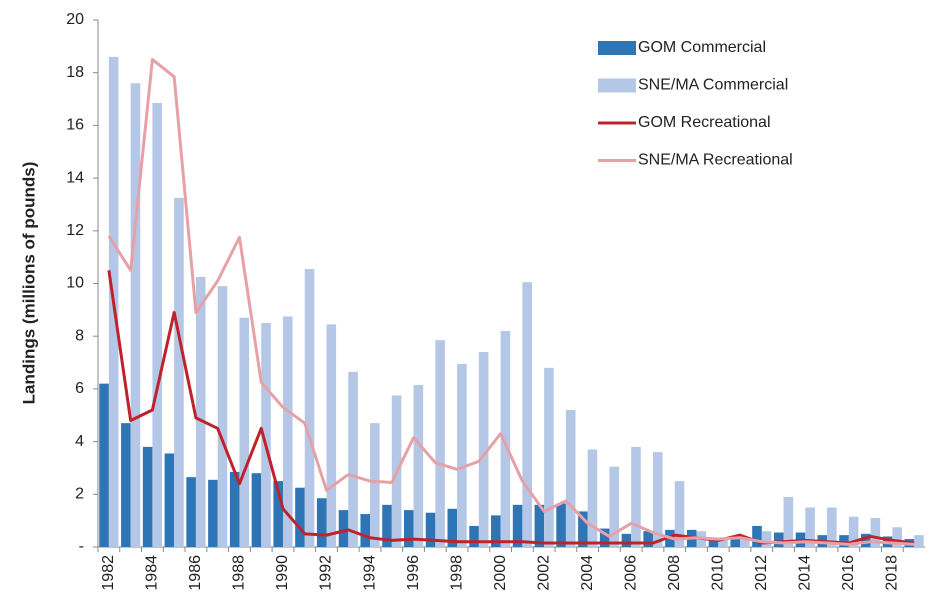  I want to click on x-tick-label: 1998, so click(456, 573).